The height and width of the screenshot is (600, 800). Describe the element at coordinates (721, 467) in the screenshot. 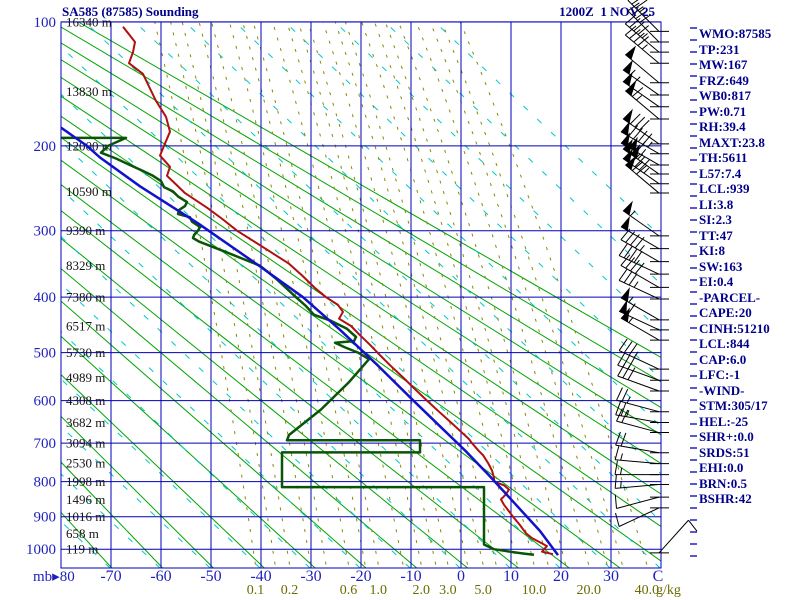

I see `index-line: EHI:0.0` at that location.